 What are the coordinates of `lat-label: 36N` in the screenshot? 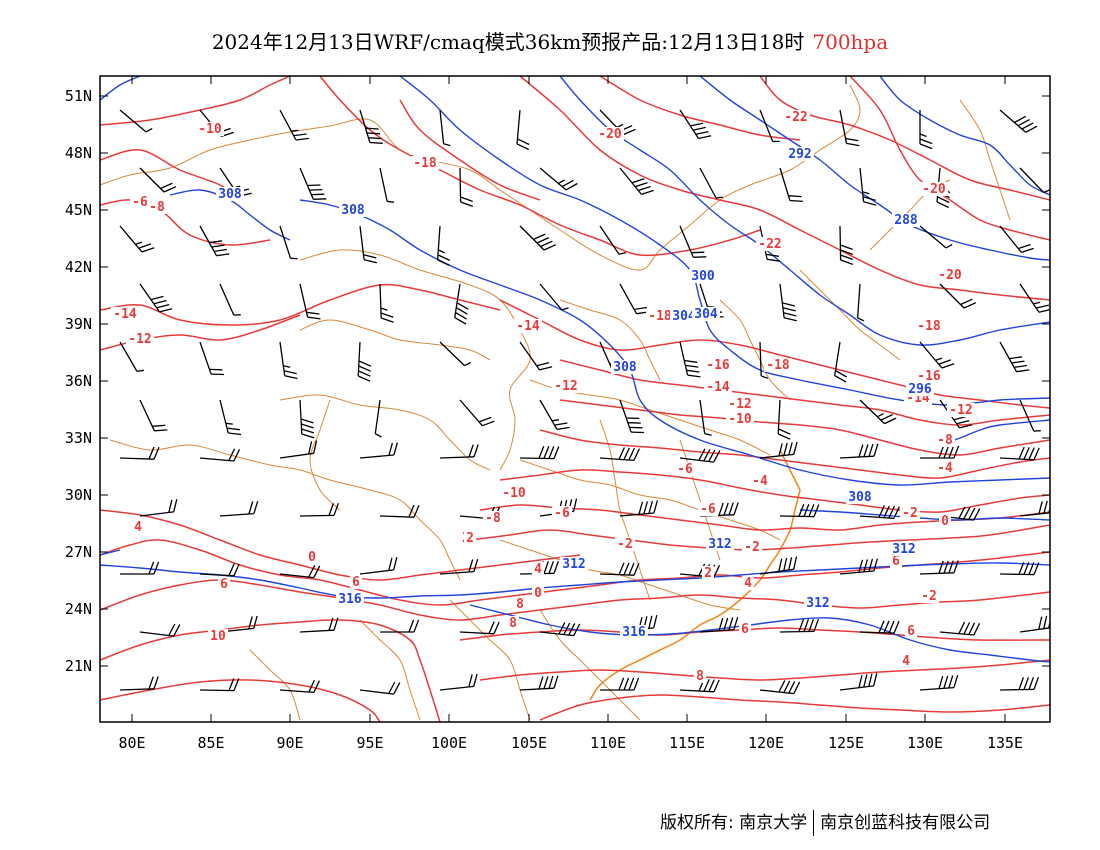 It's located at (78, 381).